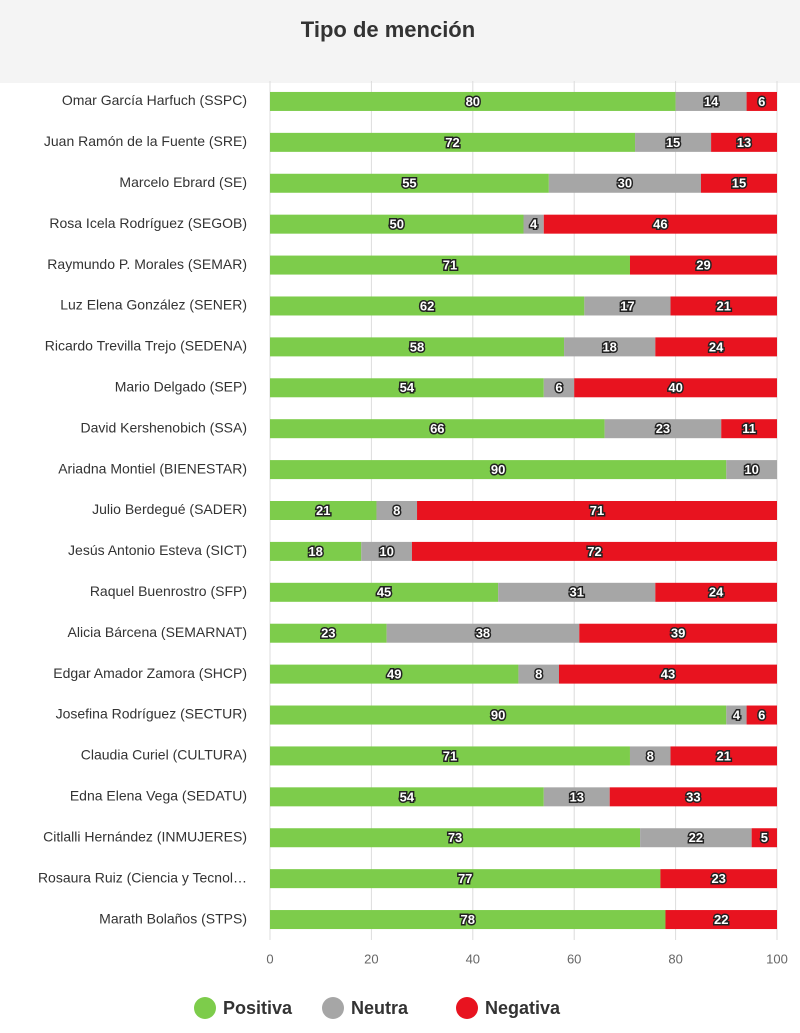  I want to click on x-tick-label: 20, so click(371, 958).